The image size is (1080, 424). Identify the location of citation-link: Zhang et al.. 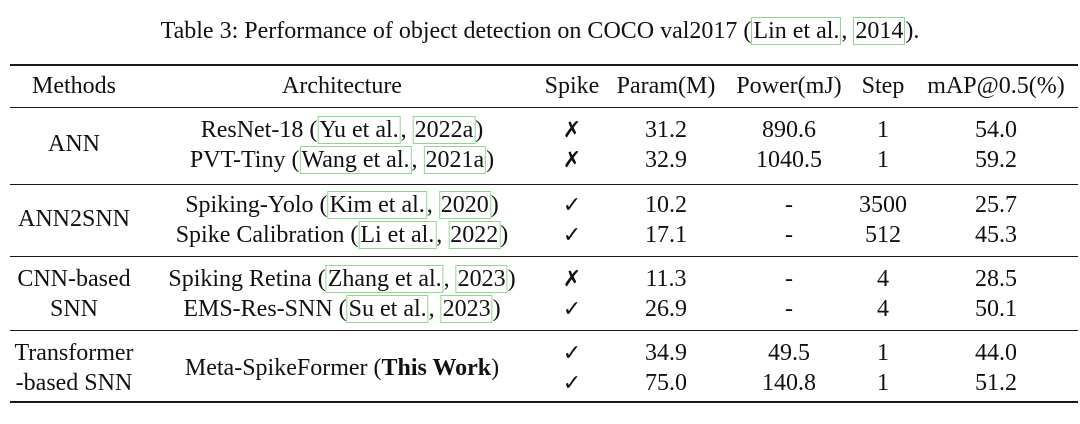
(384, 279).